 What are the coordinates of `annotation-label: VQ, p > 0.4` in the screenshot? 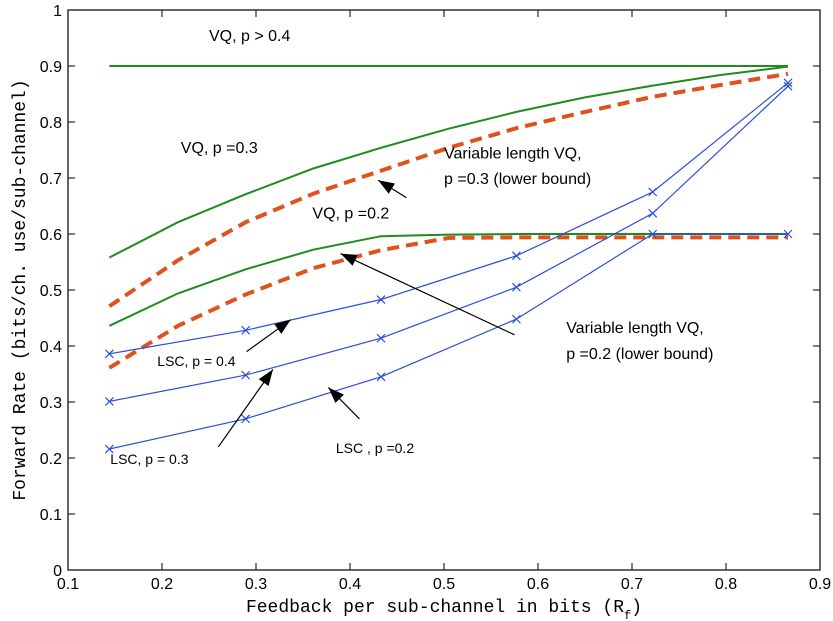 It's located at (249, 36).